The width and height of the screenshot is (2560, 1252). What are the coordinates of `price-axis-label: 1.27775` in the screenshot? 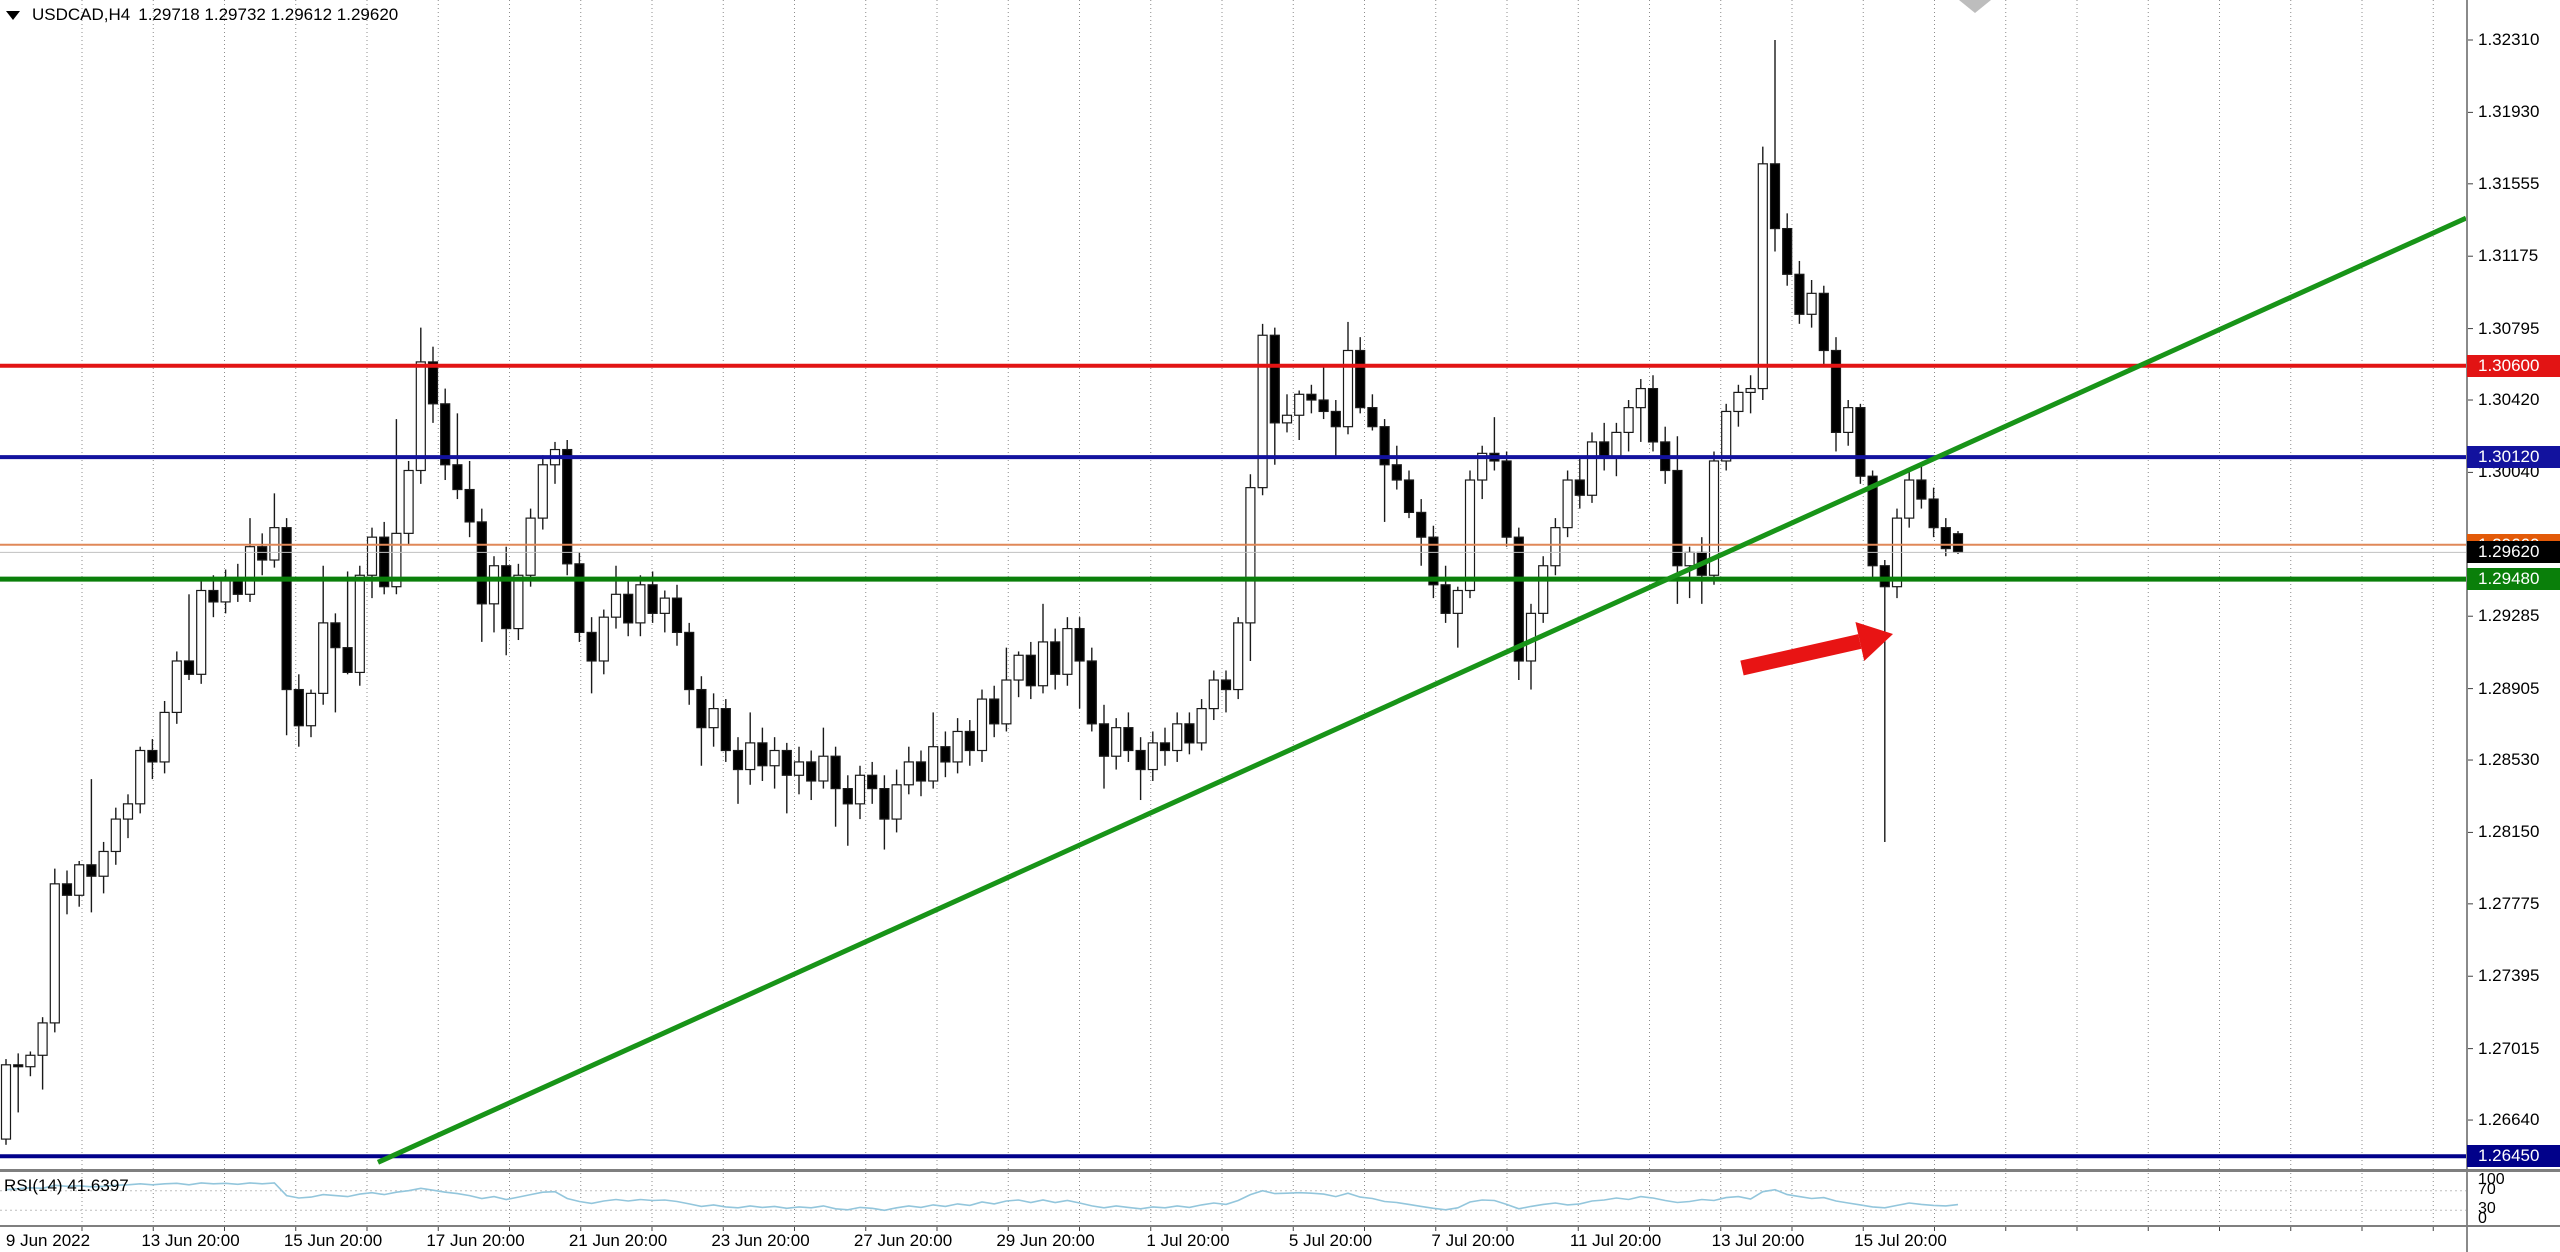 It's located at (2509, 903).